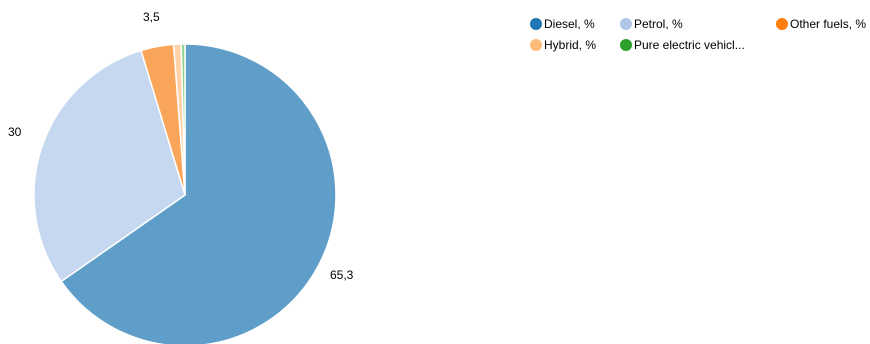 The height and width of the screenshot is (344, 870). Describe the element at coordinates (183, 119) in the screenshot. I see `pie-slice-pure-electric-vehicl` at that location.